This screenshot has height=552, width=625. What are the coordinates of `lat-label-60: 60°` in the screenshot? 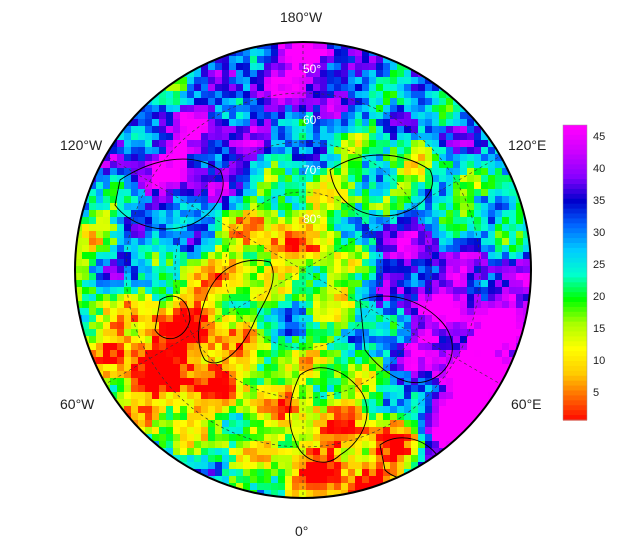 It's located at (312, 120).